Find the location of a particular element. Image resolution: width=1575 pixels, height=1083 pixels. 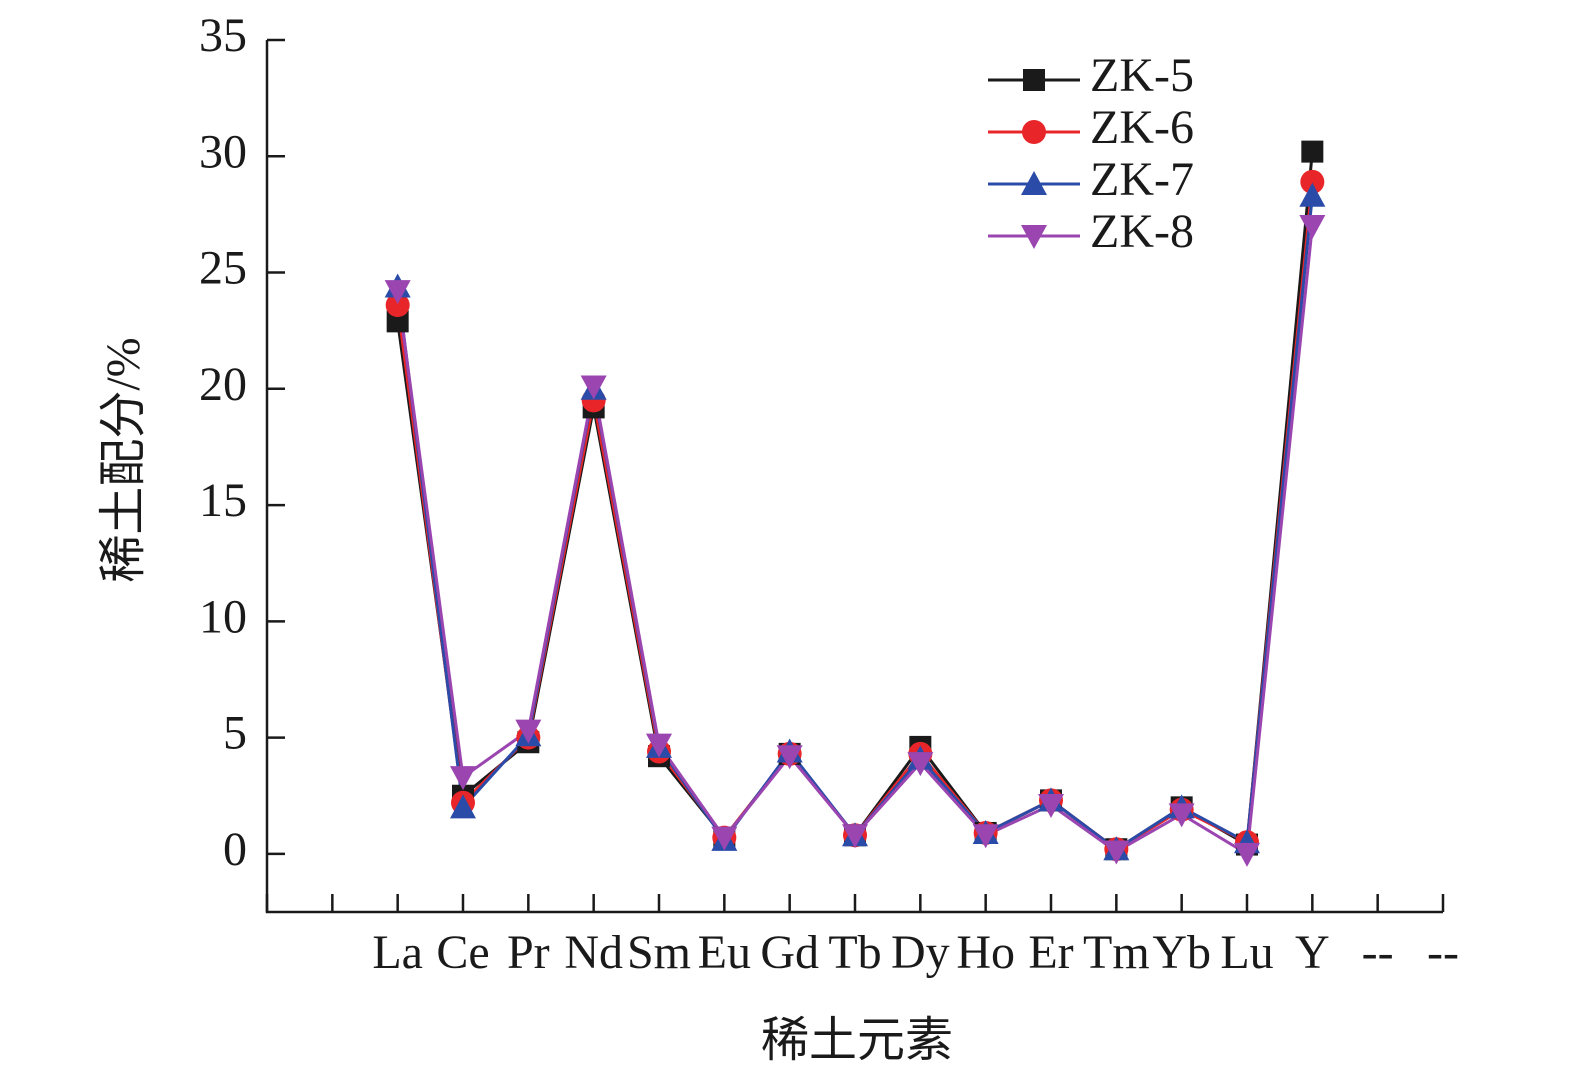

x-tick-label: Er is located at coordinates (1050, 952).